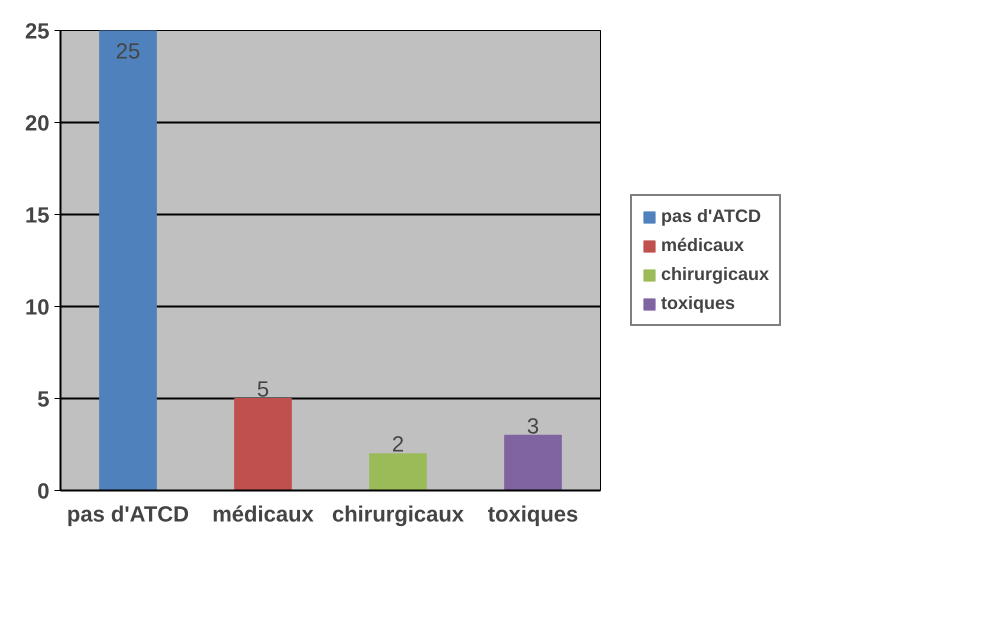  What do you see at coordinates (398, 514) in the screenshot?
I see `x-tick-label: chirurgicaux` at bounding box center [398, 514].